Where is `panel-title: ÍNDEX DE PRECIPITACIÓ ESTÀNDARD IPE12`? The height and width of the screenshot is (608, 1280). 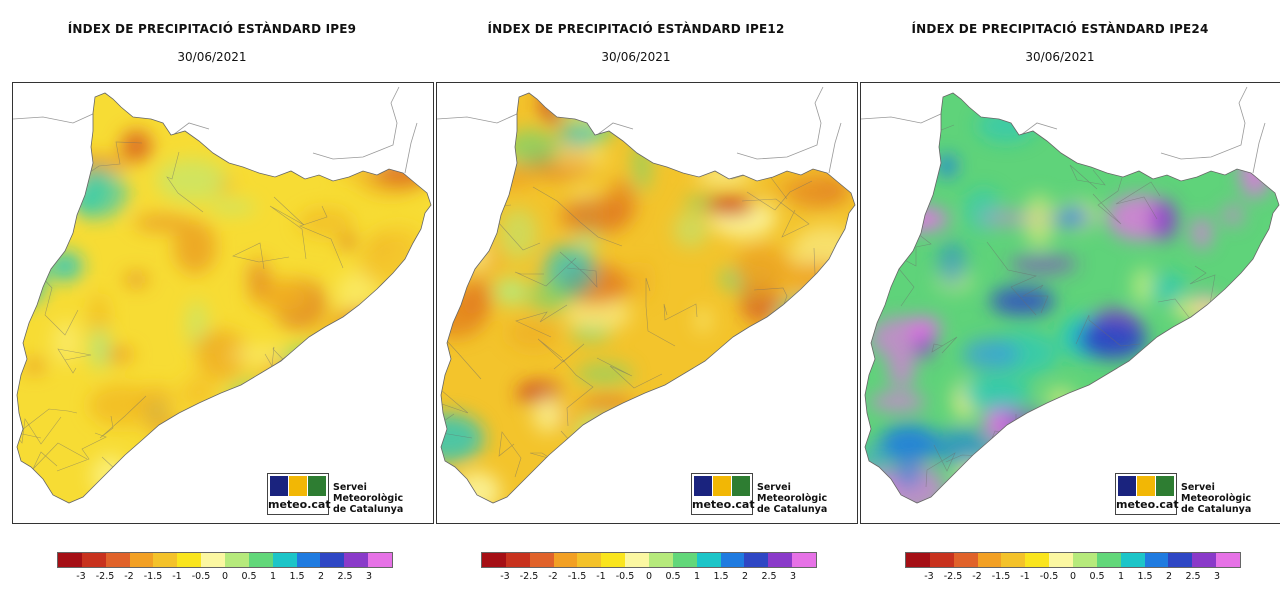
panel-title: ÍNDEX DE PRECIPITACIÓ ESTÀNDARD IPE12 is located at coordinates (636, 29).